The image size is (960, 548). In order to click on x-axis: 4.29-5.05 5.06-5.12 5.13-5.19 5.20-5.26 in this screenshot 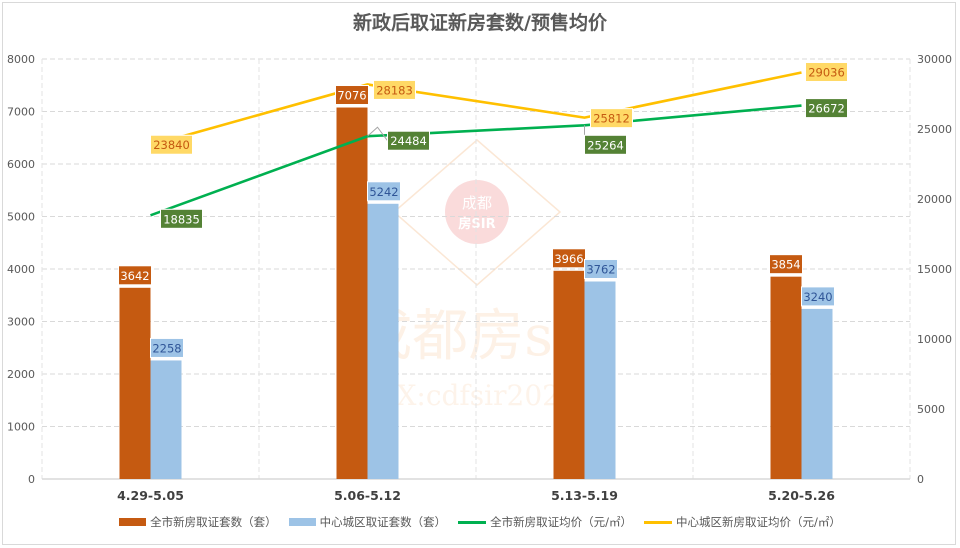, I will do `click(476, 495)`.